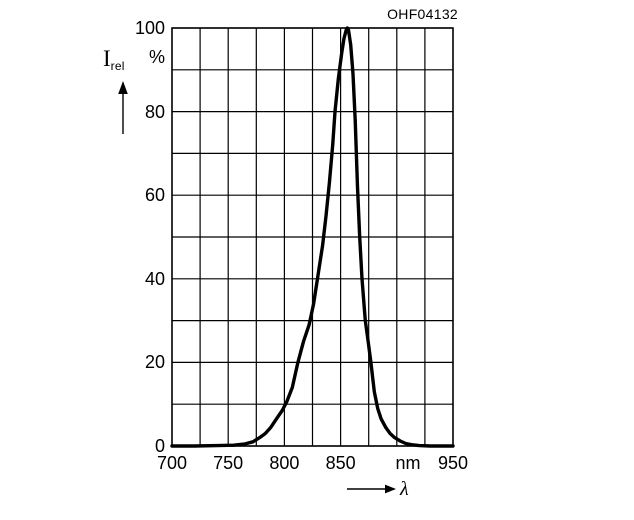 Image resolution: width=634 pixels, height=520 pixels. What do you see at coordinates (154, 195) in the screenshot?
I see `y-tick-label: 60` at bounding box center [154, 195].